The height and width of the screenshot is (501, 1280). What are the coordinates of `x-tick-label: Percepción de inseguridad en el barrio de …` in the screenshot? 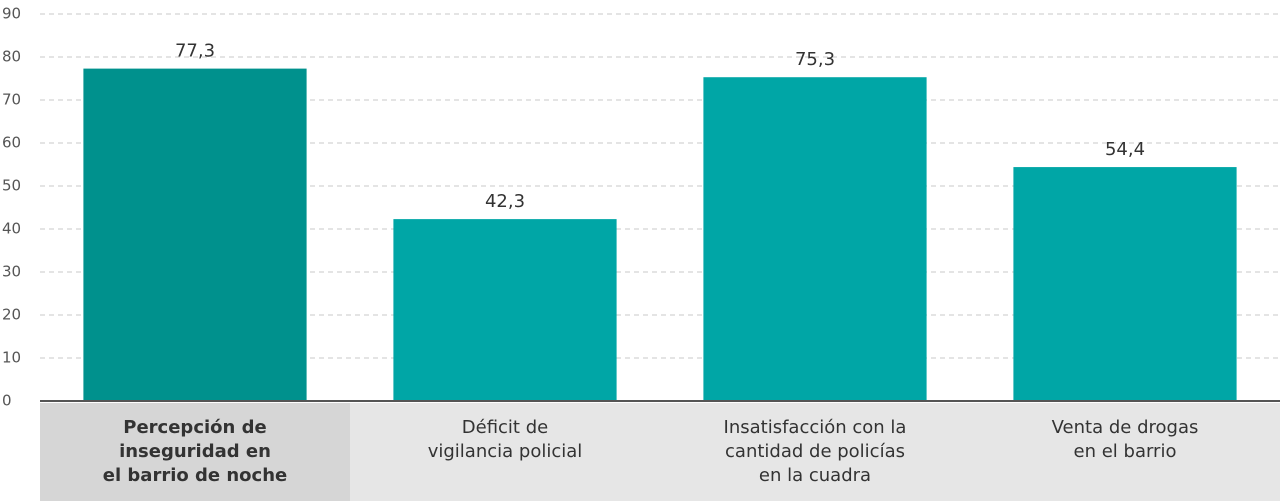 It's located at (195, 451).